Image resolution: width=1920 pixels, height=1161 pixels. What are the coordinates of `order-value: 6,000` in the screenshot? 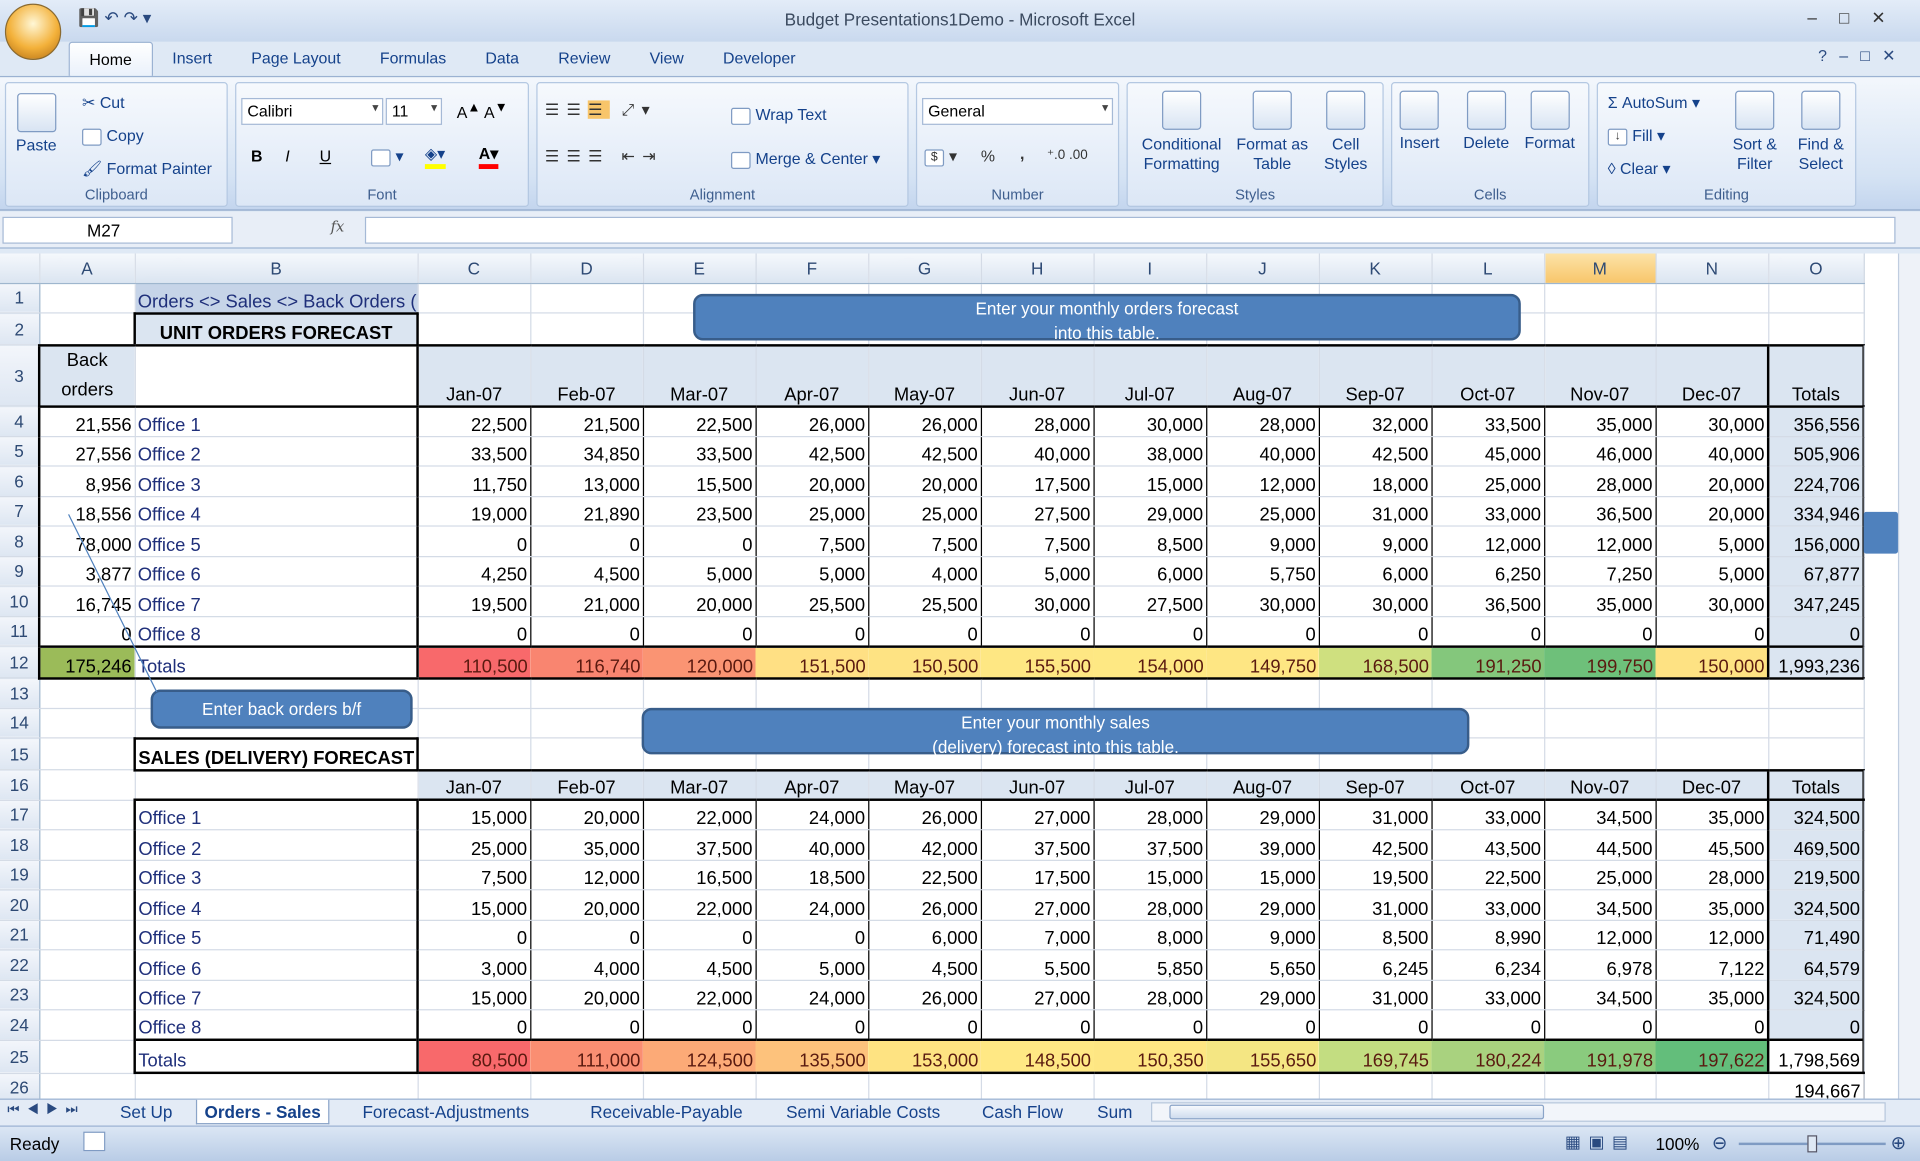 It's located at (1375, 571).